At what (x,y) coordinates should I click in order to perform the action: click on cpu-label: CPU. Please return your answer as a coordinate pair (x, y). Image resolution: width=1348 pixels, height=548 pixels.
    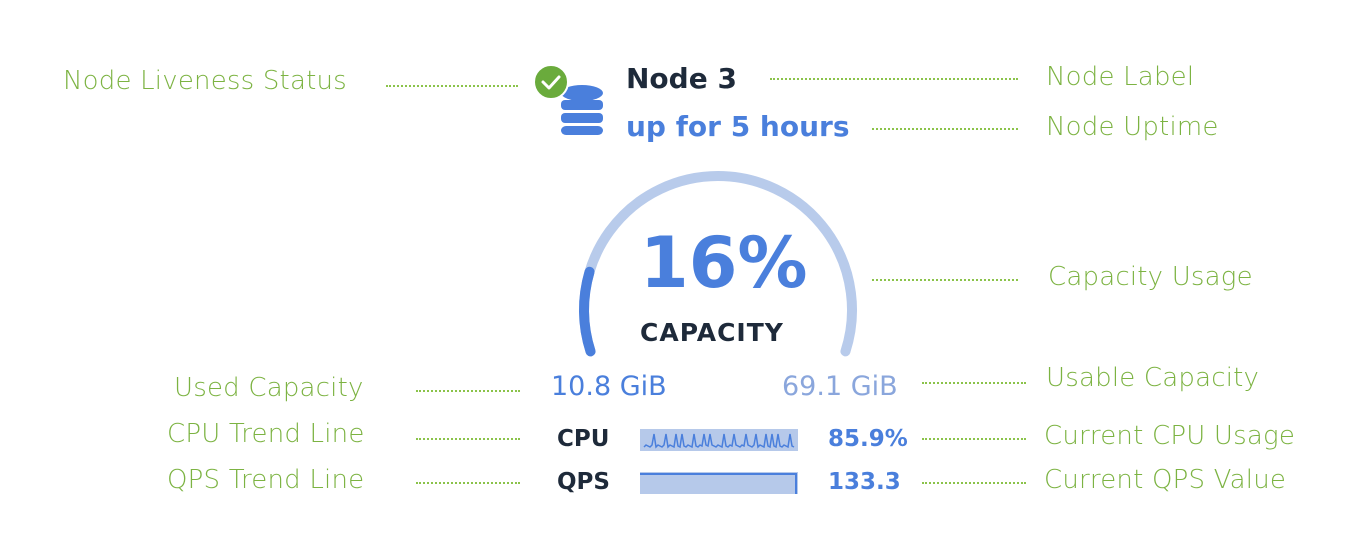
    Looking at the image, I should click on (583, 439).